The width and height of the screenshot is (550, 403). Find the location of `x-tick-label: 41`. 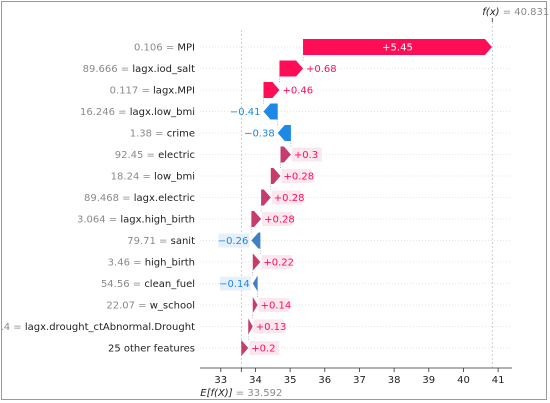

x-tick-label: 41 is located at coordinates (498, 380).